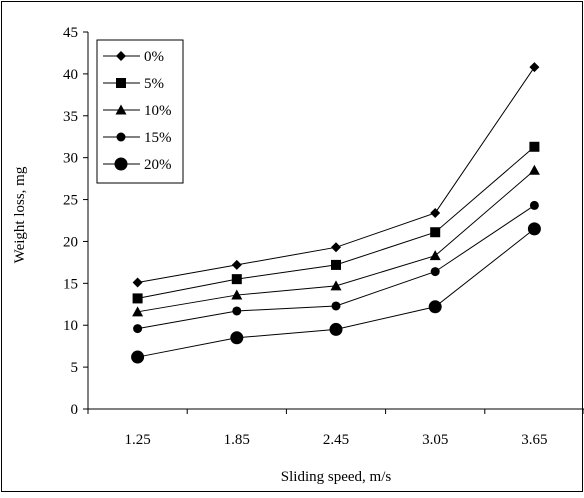 The image size is (584, 498). What do you see at coordinates (336, 477) in the screenshot?
I see `x-axis-label: Sliding speed, m/s` at bounding box center [336, 477].